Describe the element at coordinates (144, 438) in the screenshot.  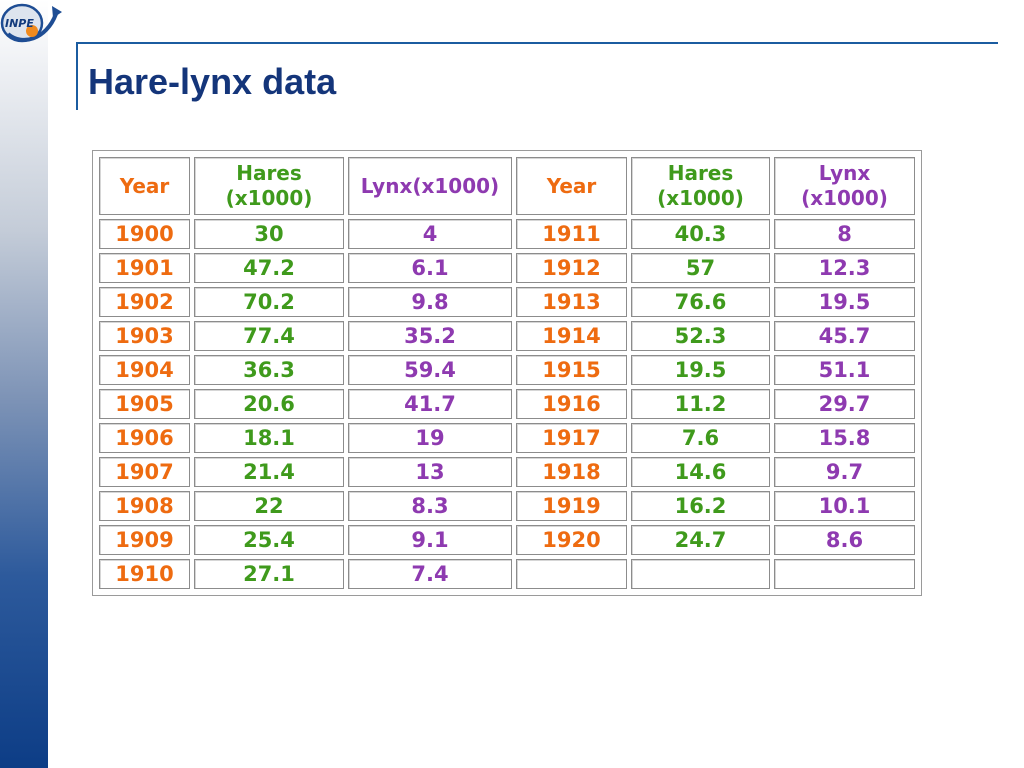
I see `cell-year: 1906` at that location.